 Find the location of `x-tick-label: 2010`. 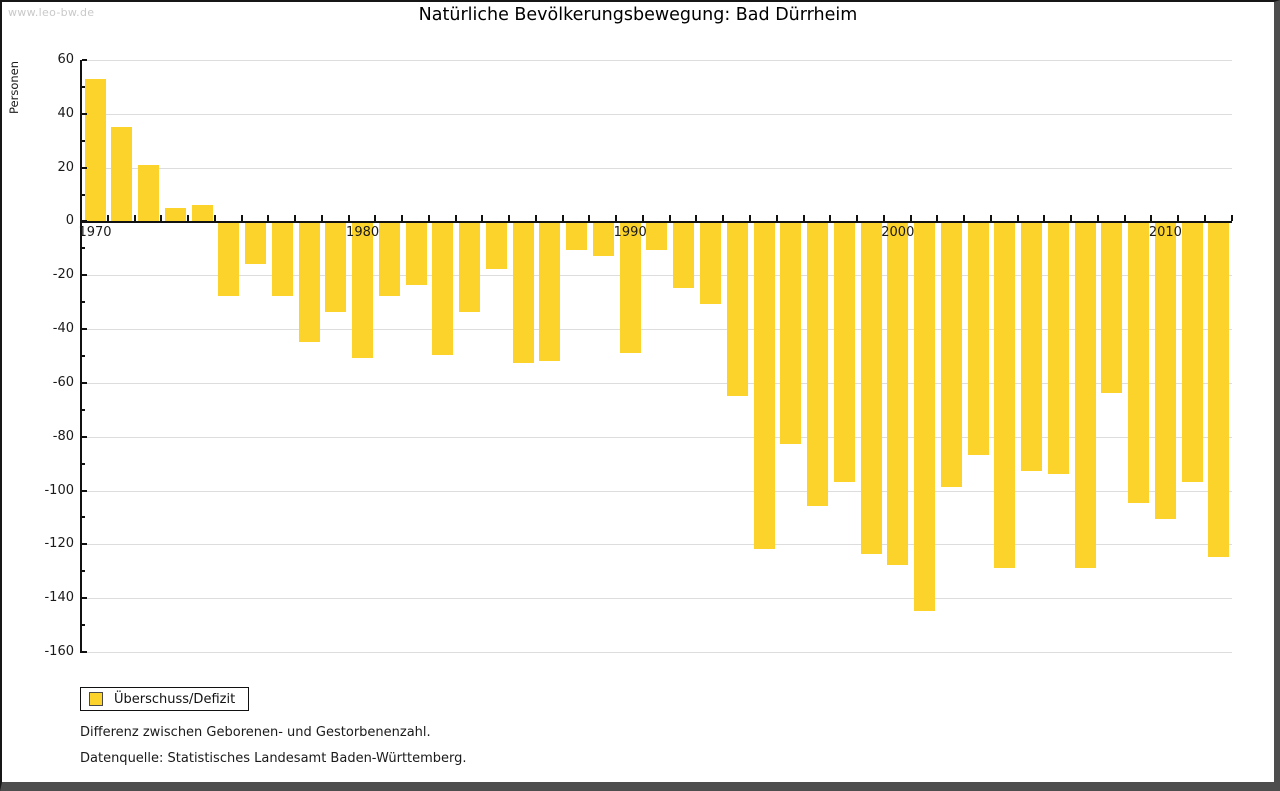

x-tick-label: 2010 is located at coordinates (1165, 233).